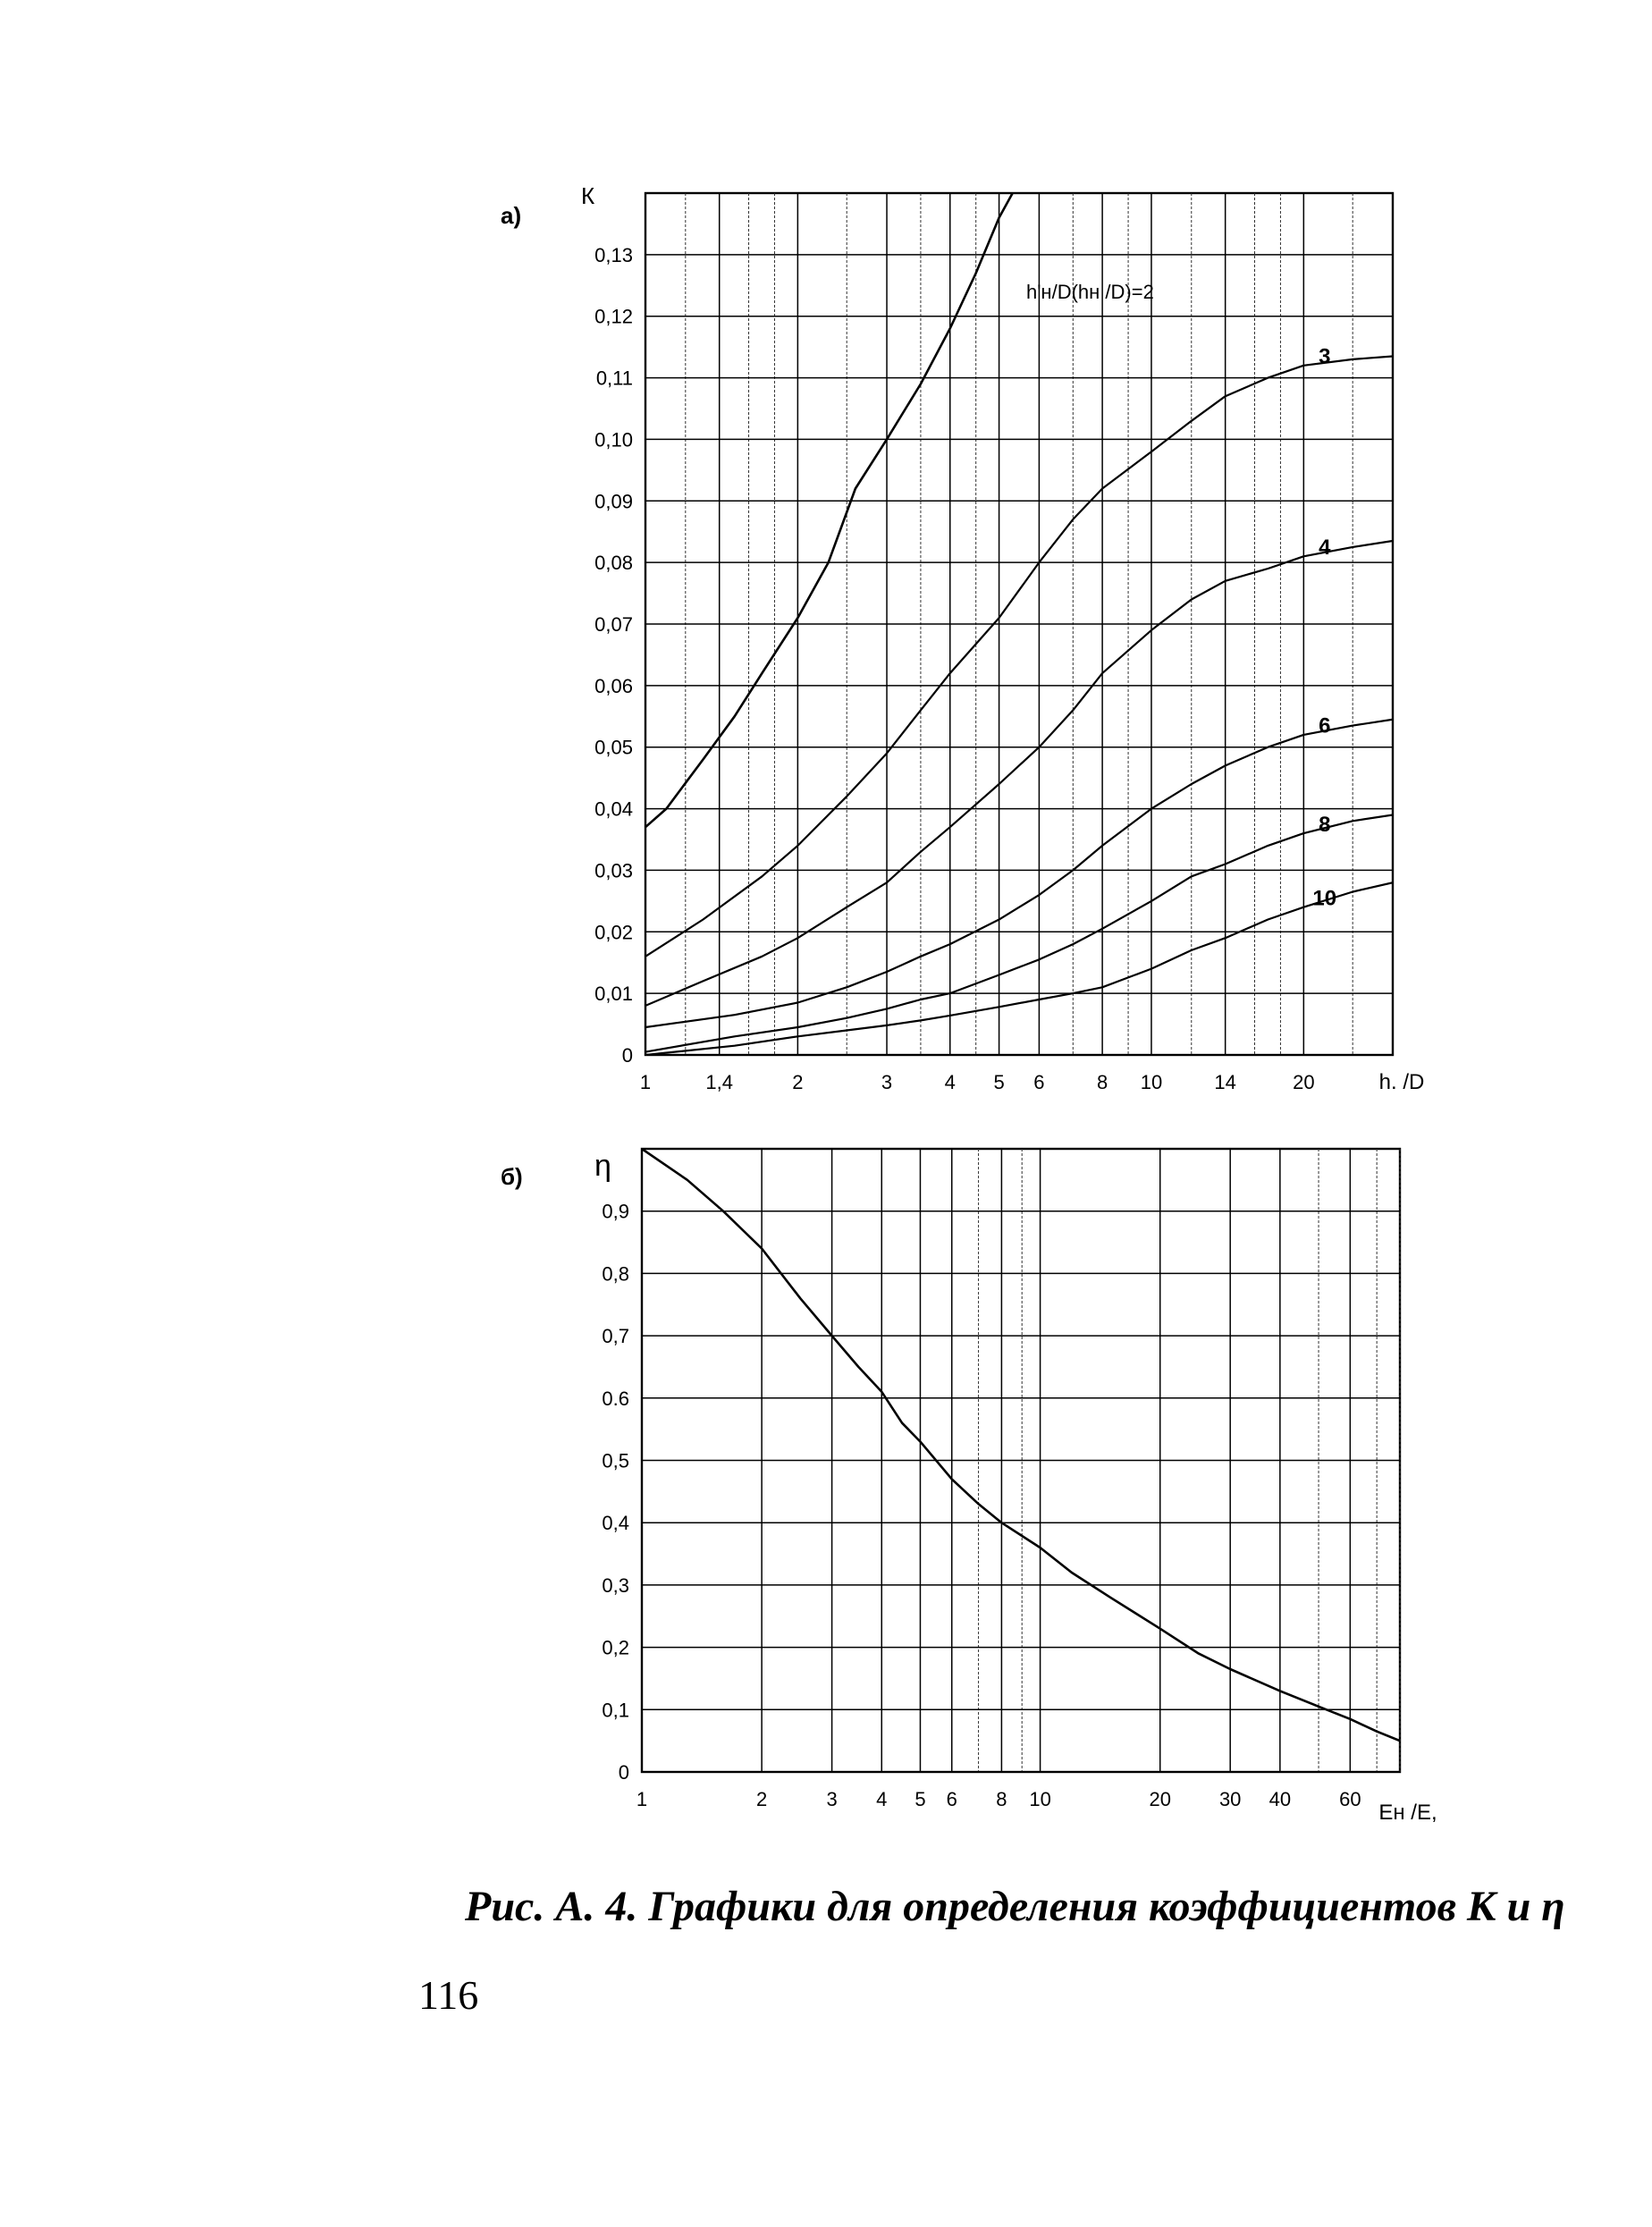 The width and height of the screenshot is (1652, 2227). I want to click on panel-label-a: а), so click(511, 216).